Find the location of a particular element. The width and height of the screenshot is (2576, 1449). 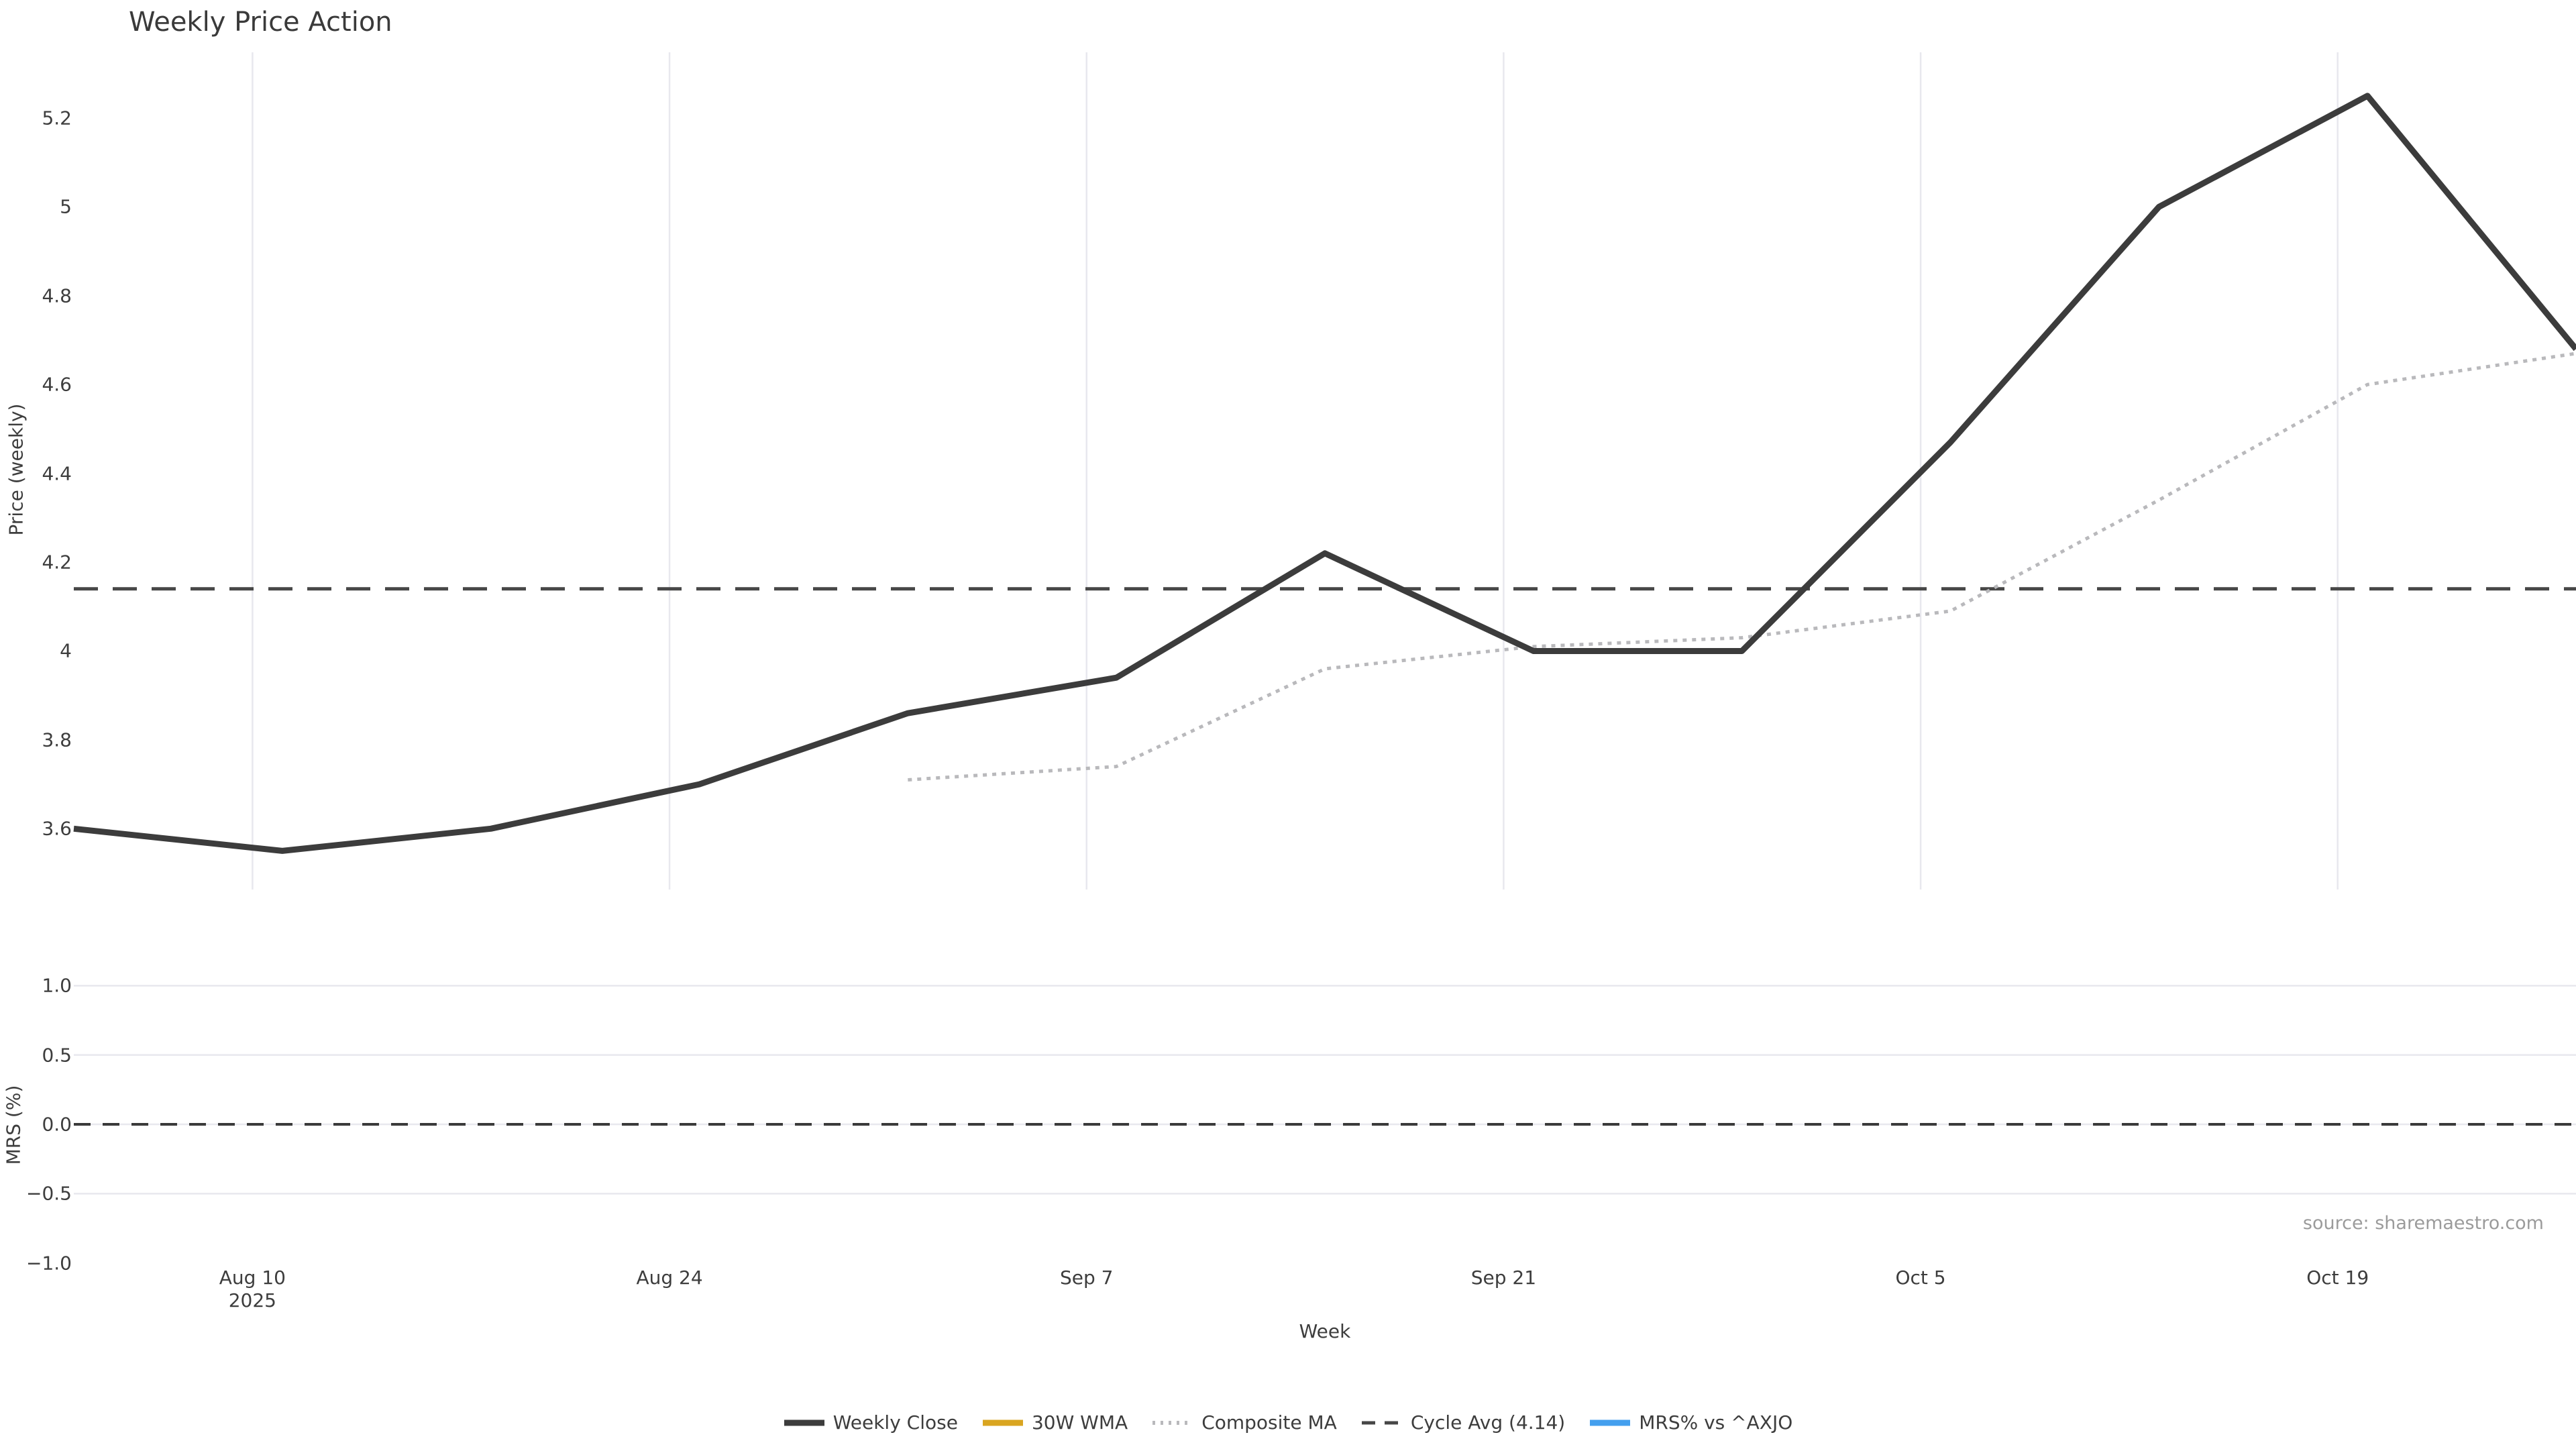

legend-item: 30W WMA is located at coordinates (1055, 1422).